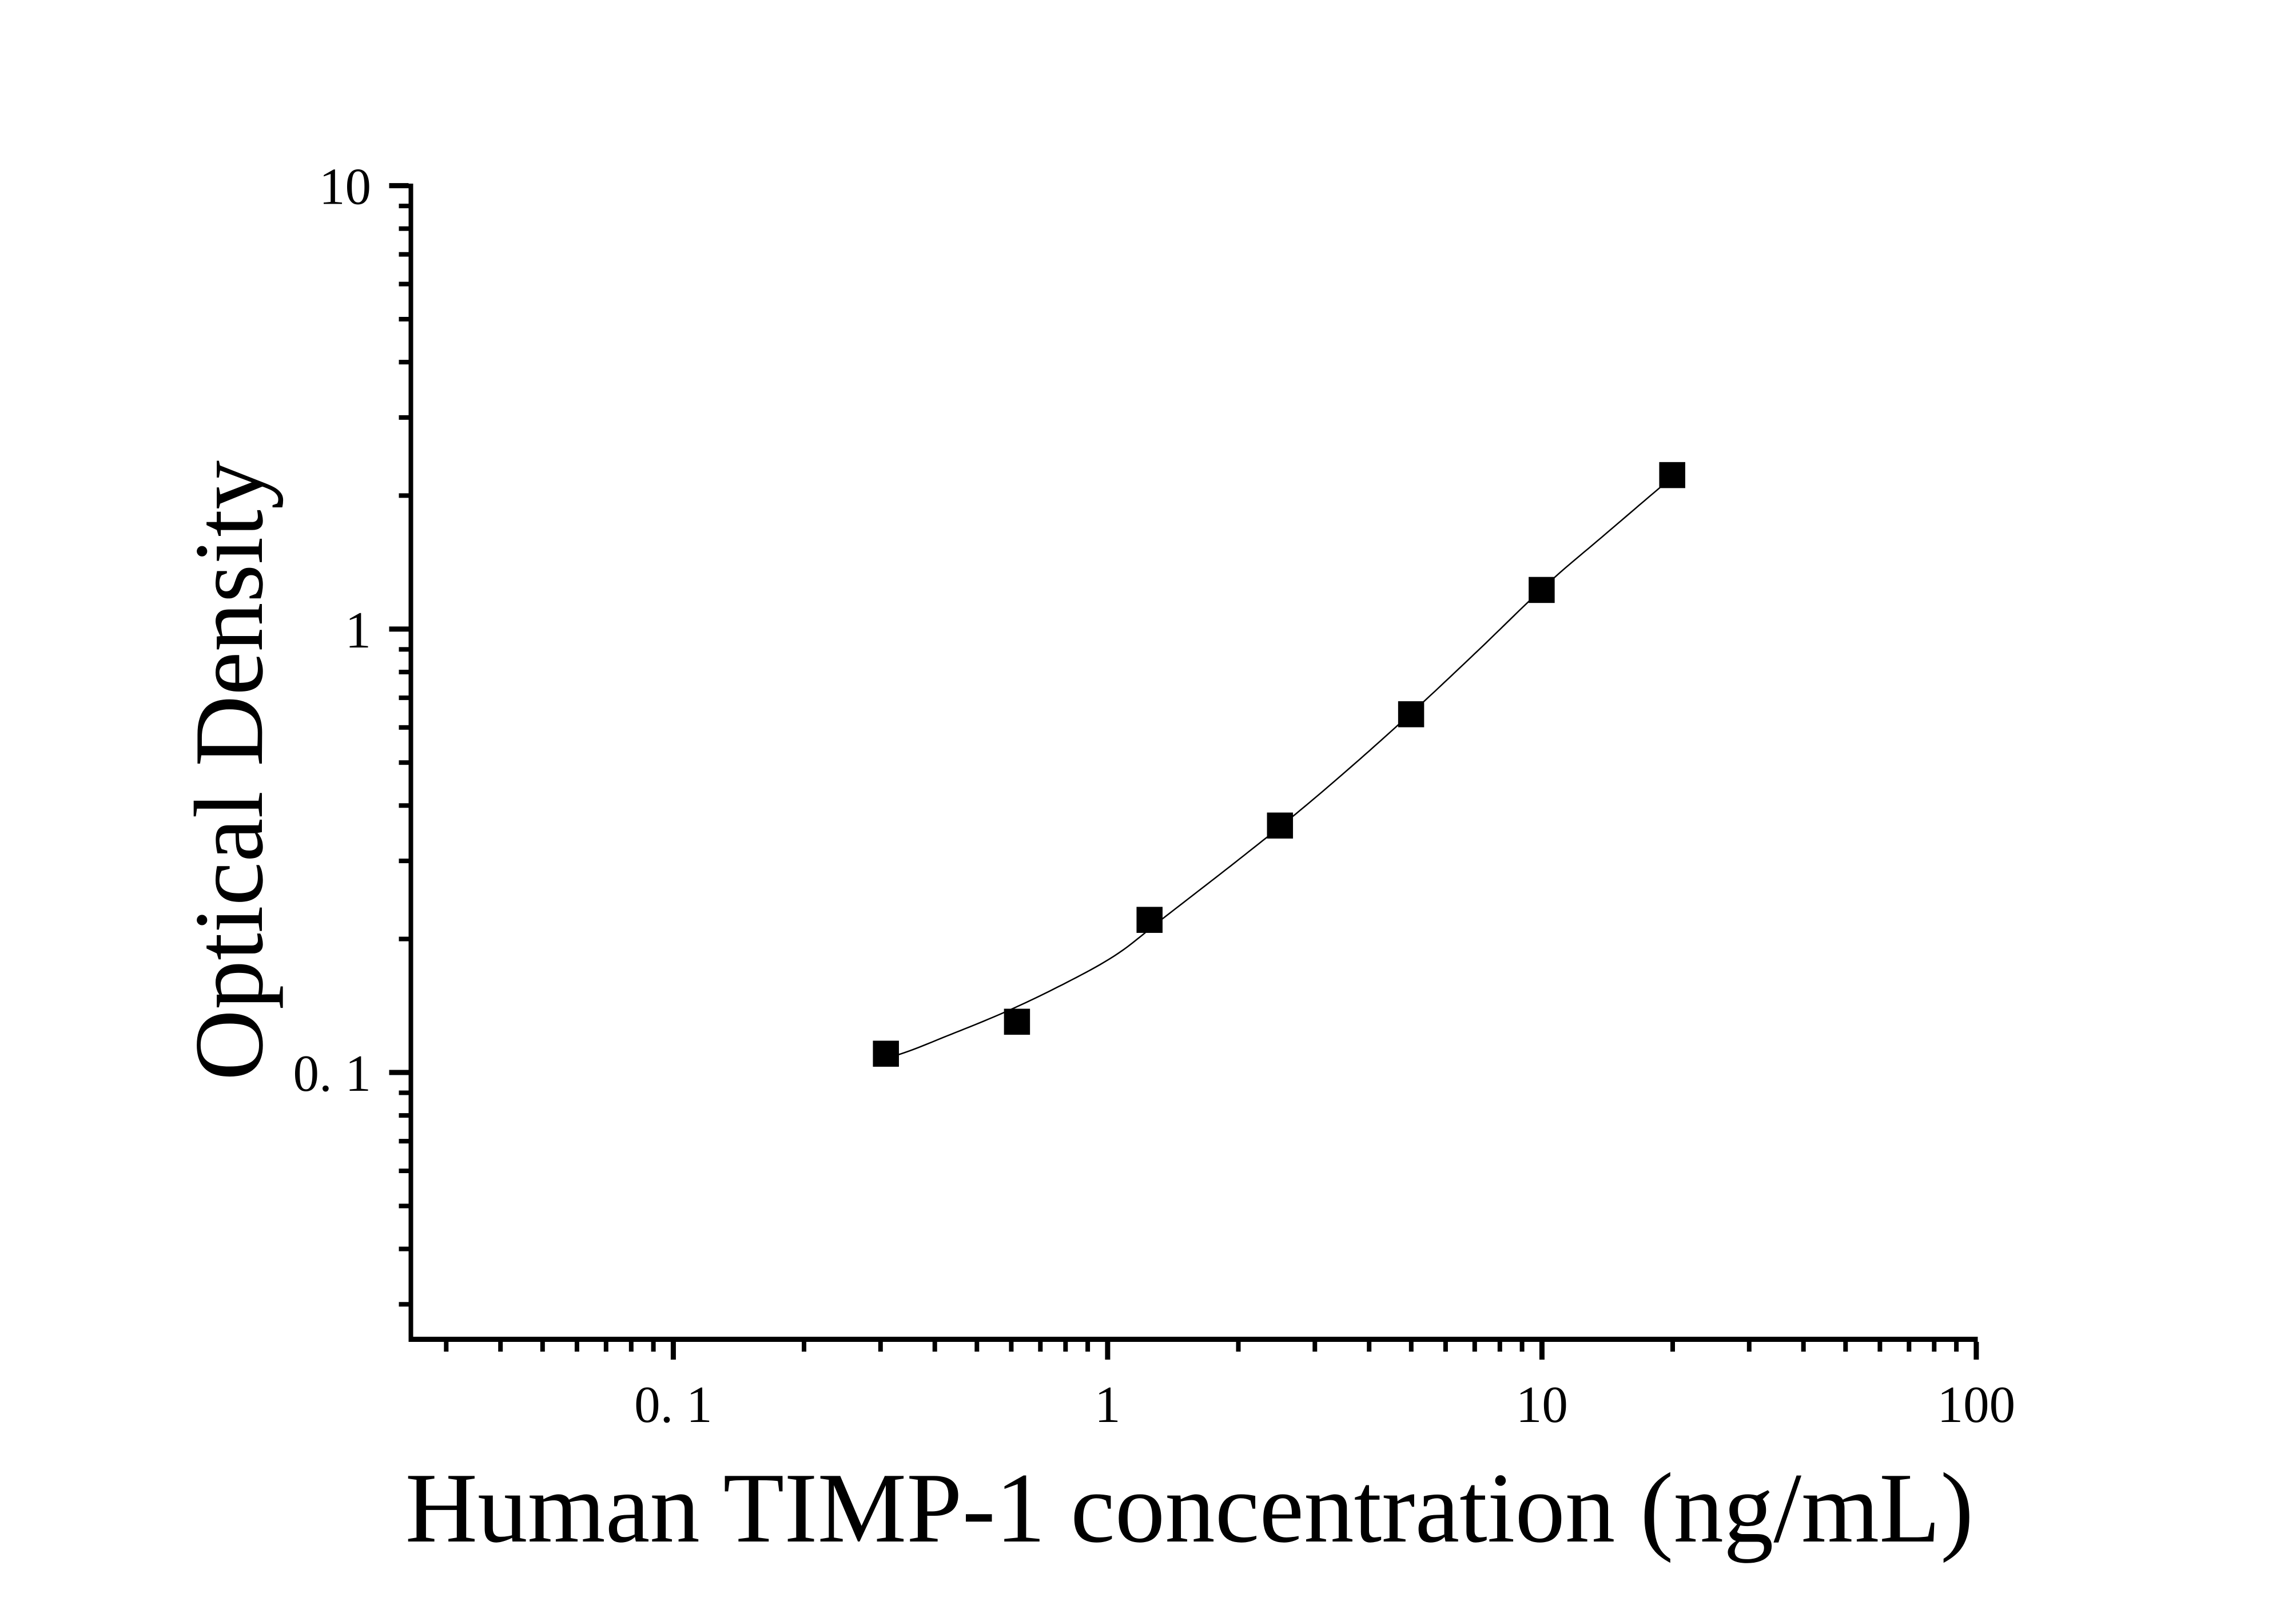 Image resolution: width=2296 pixels, height=1605 pixels. What do you see at coordinates (230, 770) in the screenshot?
I see `svg-text: Optical Density` at bounding box center [230, 770].